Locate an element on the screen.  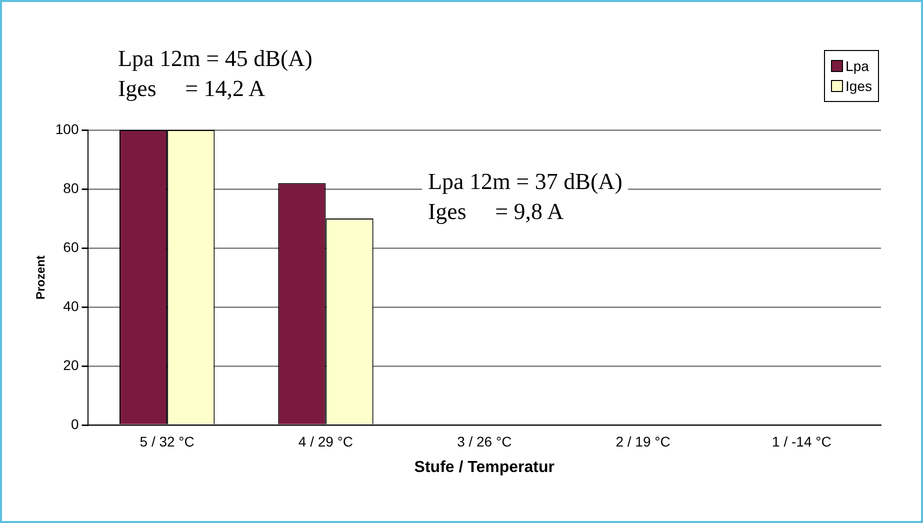
y-tick-label: 80 is located at coordinates (71, 188).